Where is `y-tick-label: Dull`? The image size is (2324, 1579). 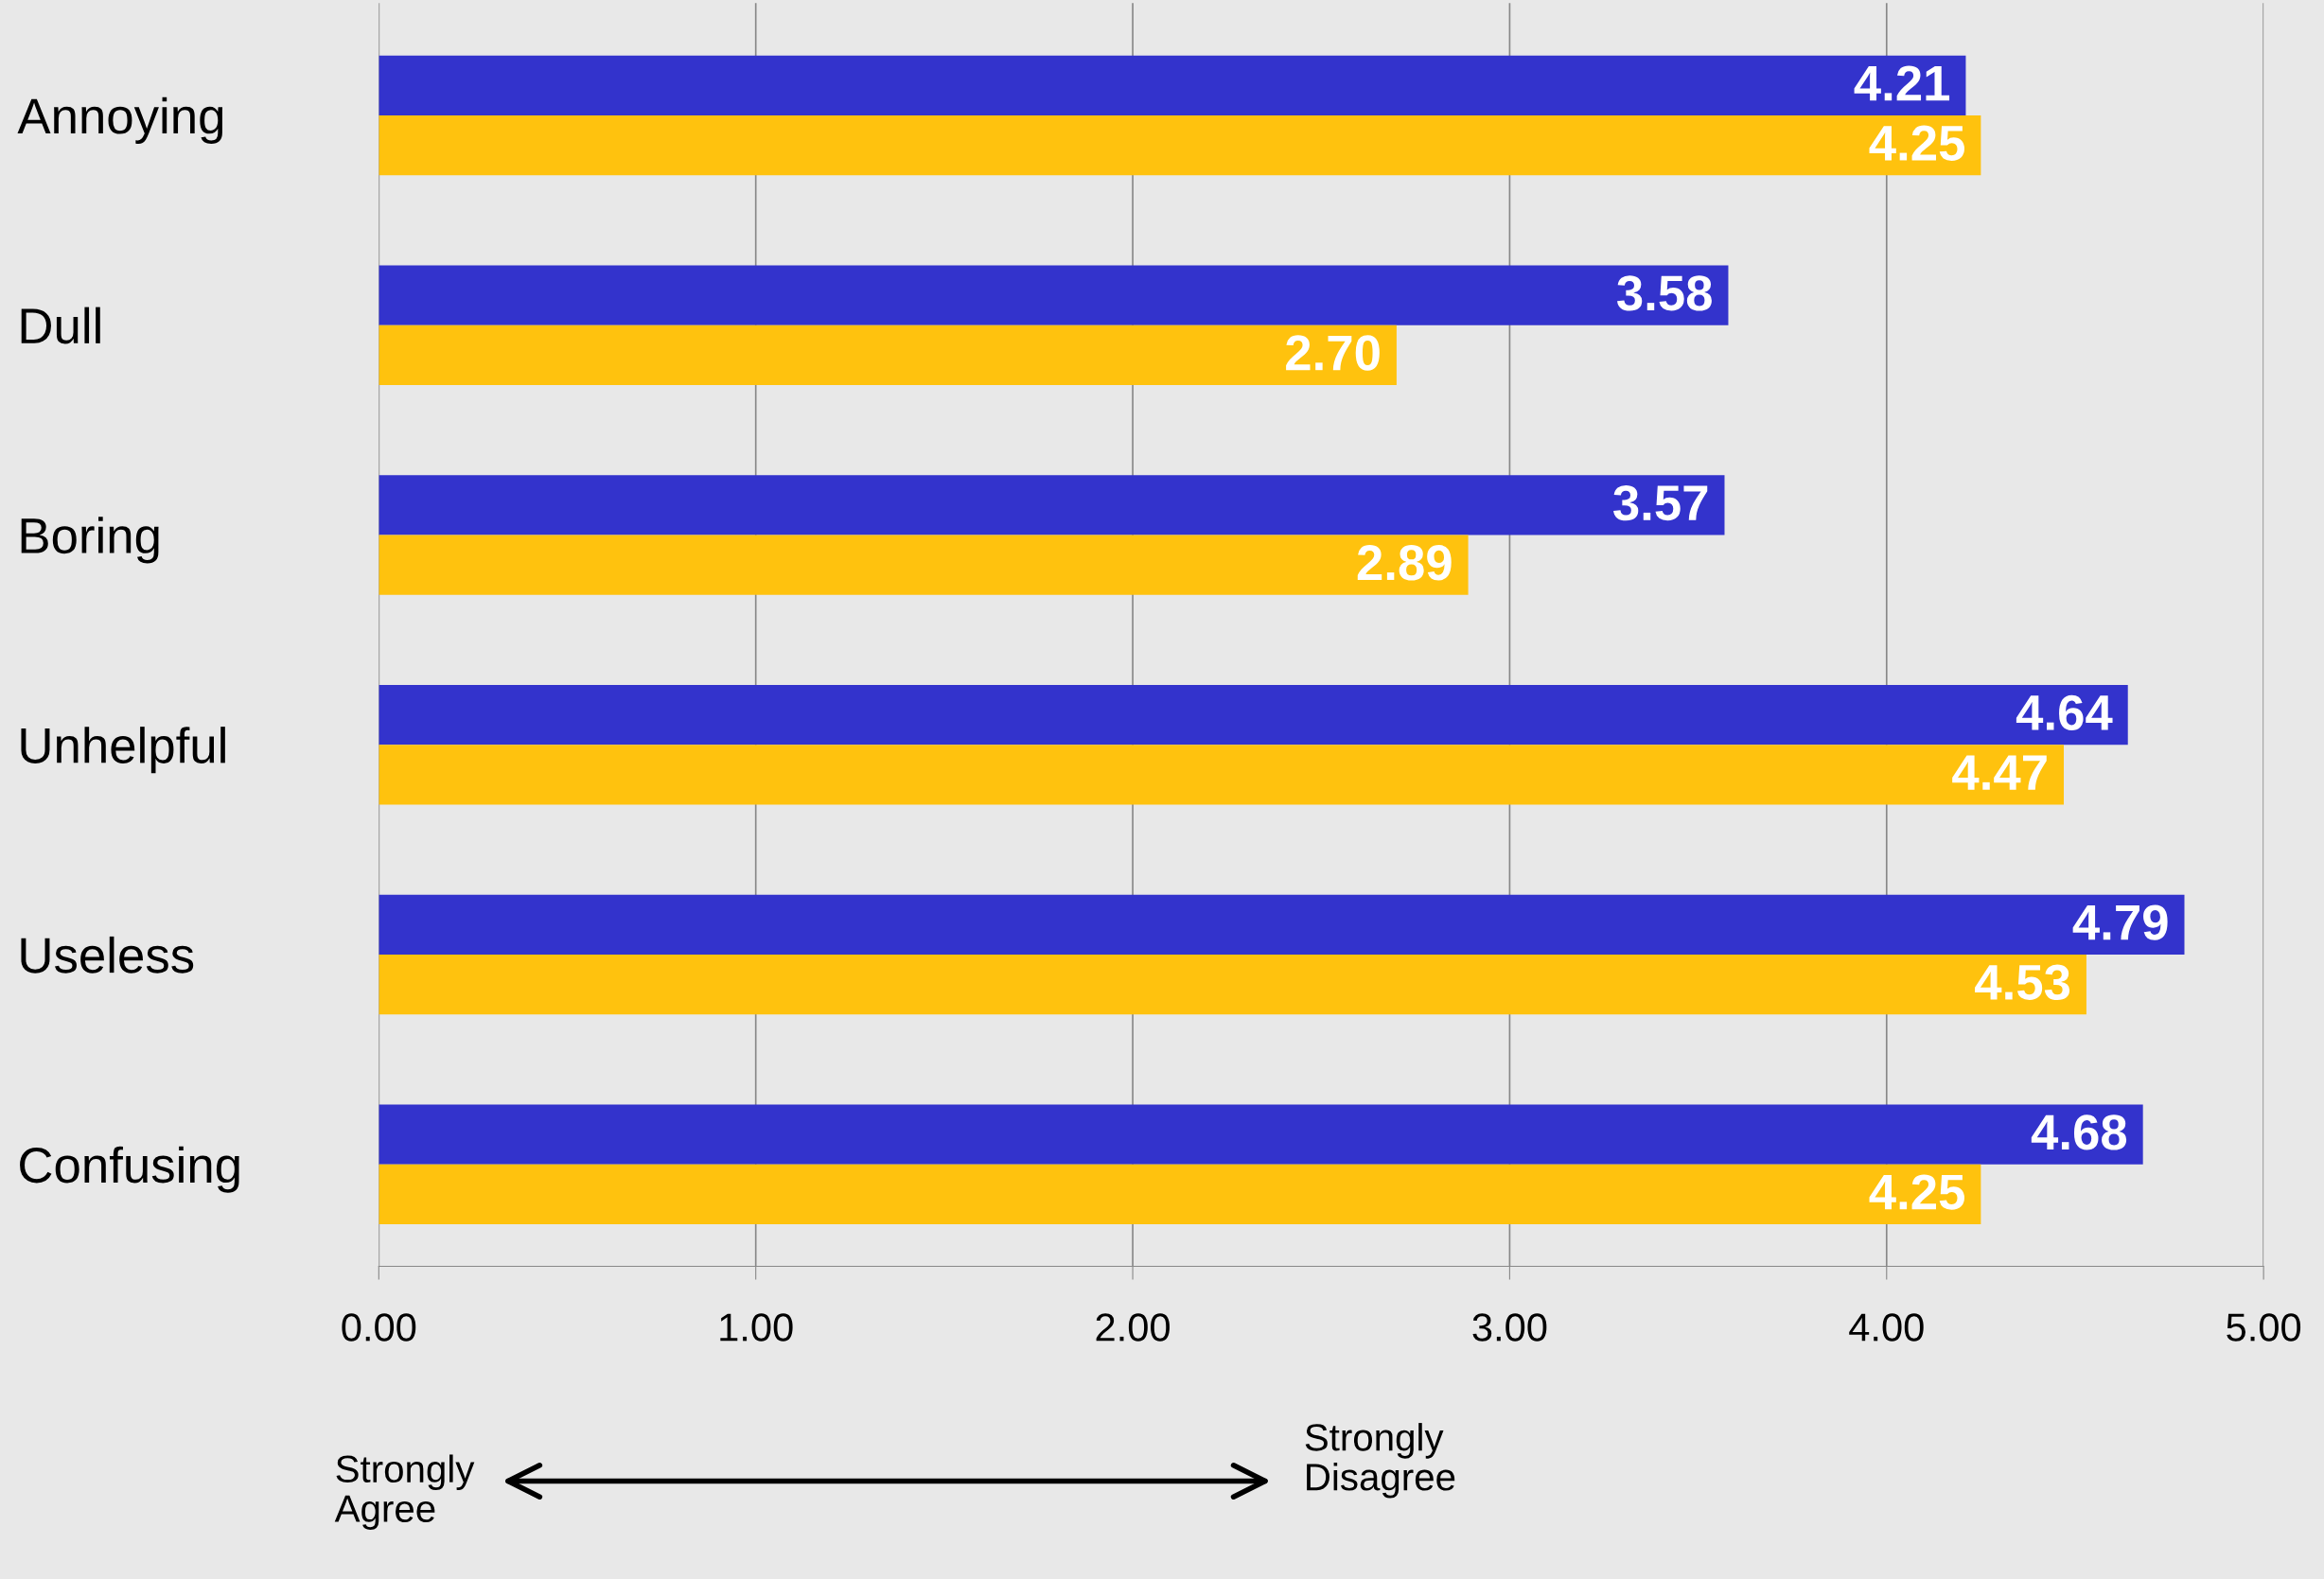 y-tick-label: Dull is located at coordinates (60, 325).